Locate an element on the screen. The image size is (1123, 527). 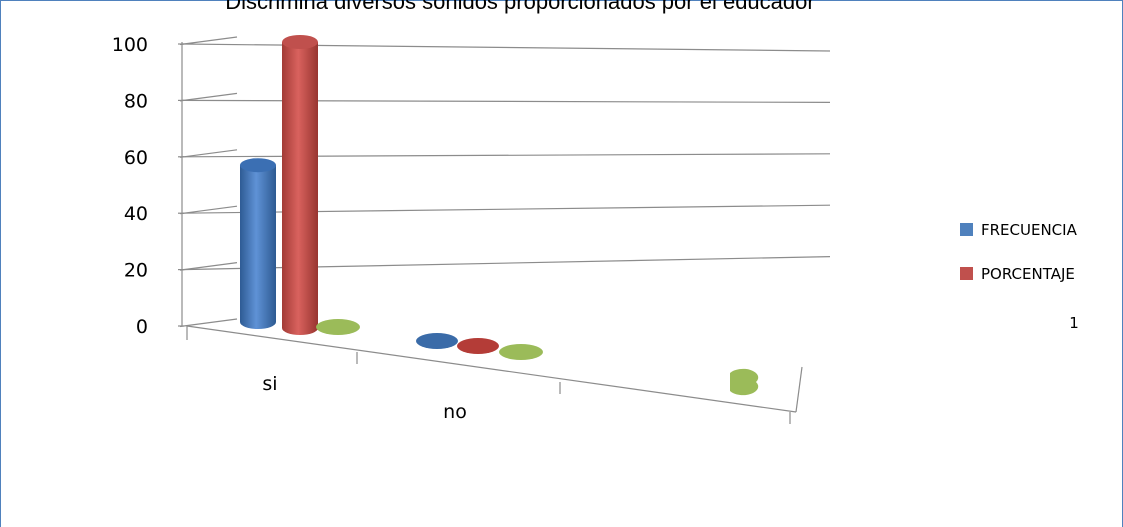
x-tick-label: no is located at coordinates (455, 412).